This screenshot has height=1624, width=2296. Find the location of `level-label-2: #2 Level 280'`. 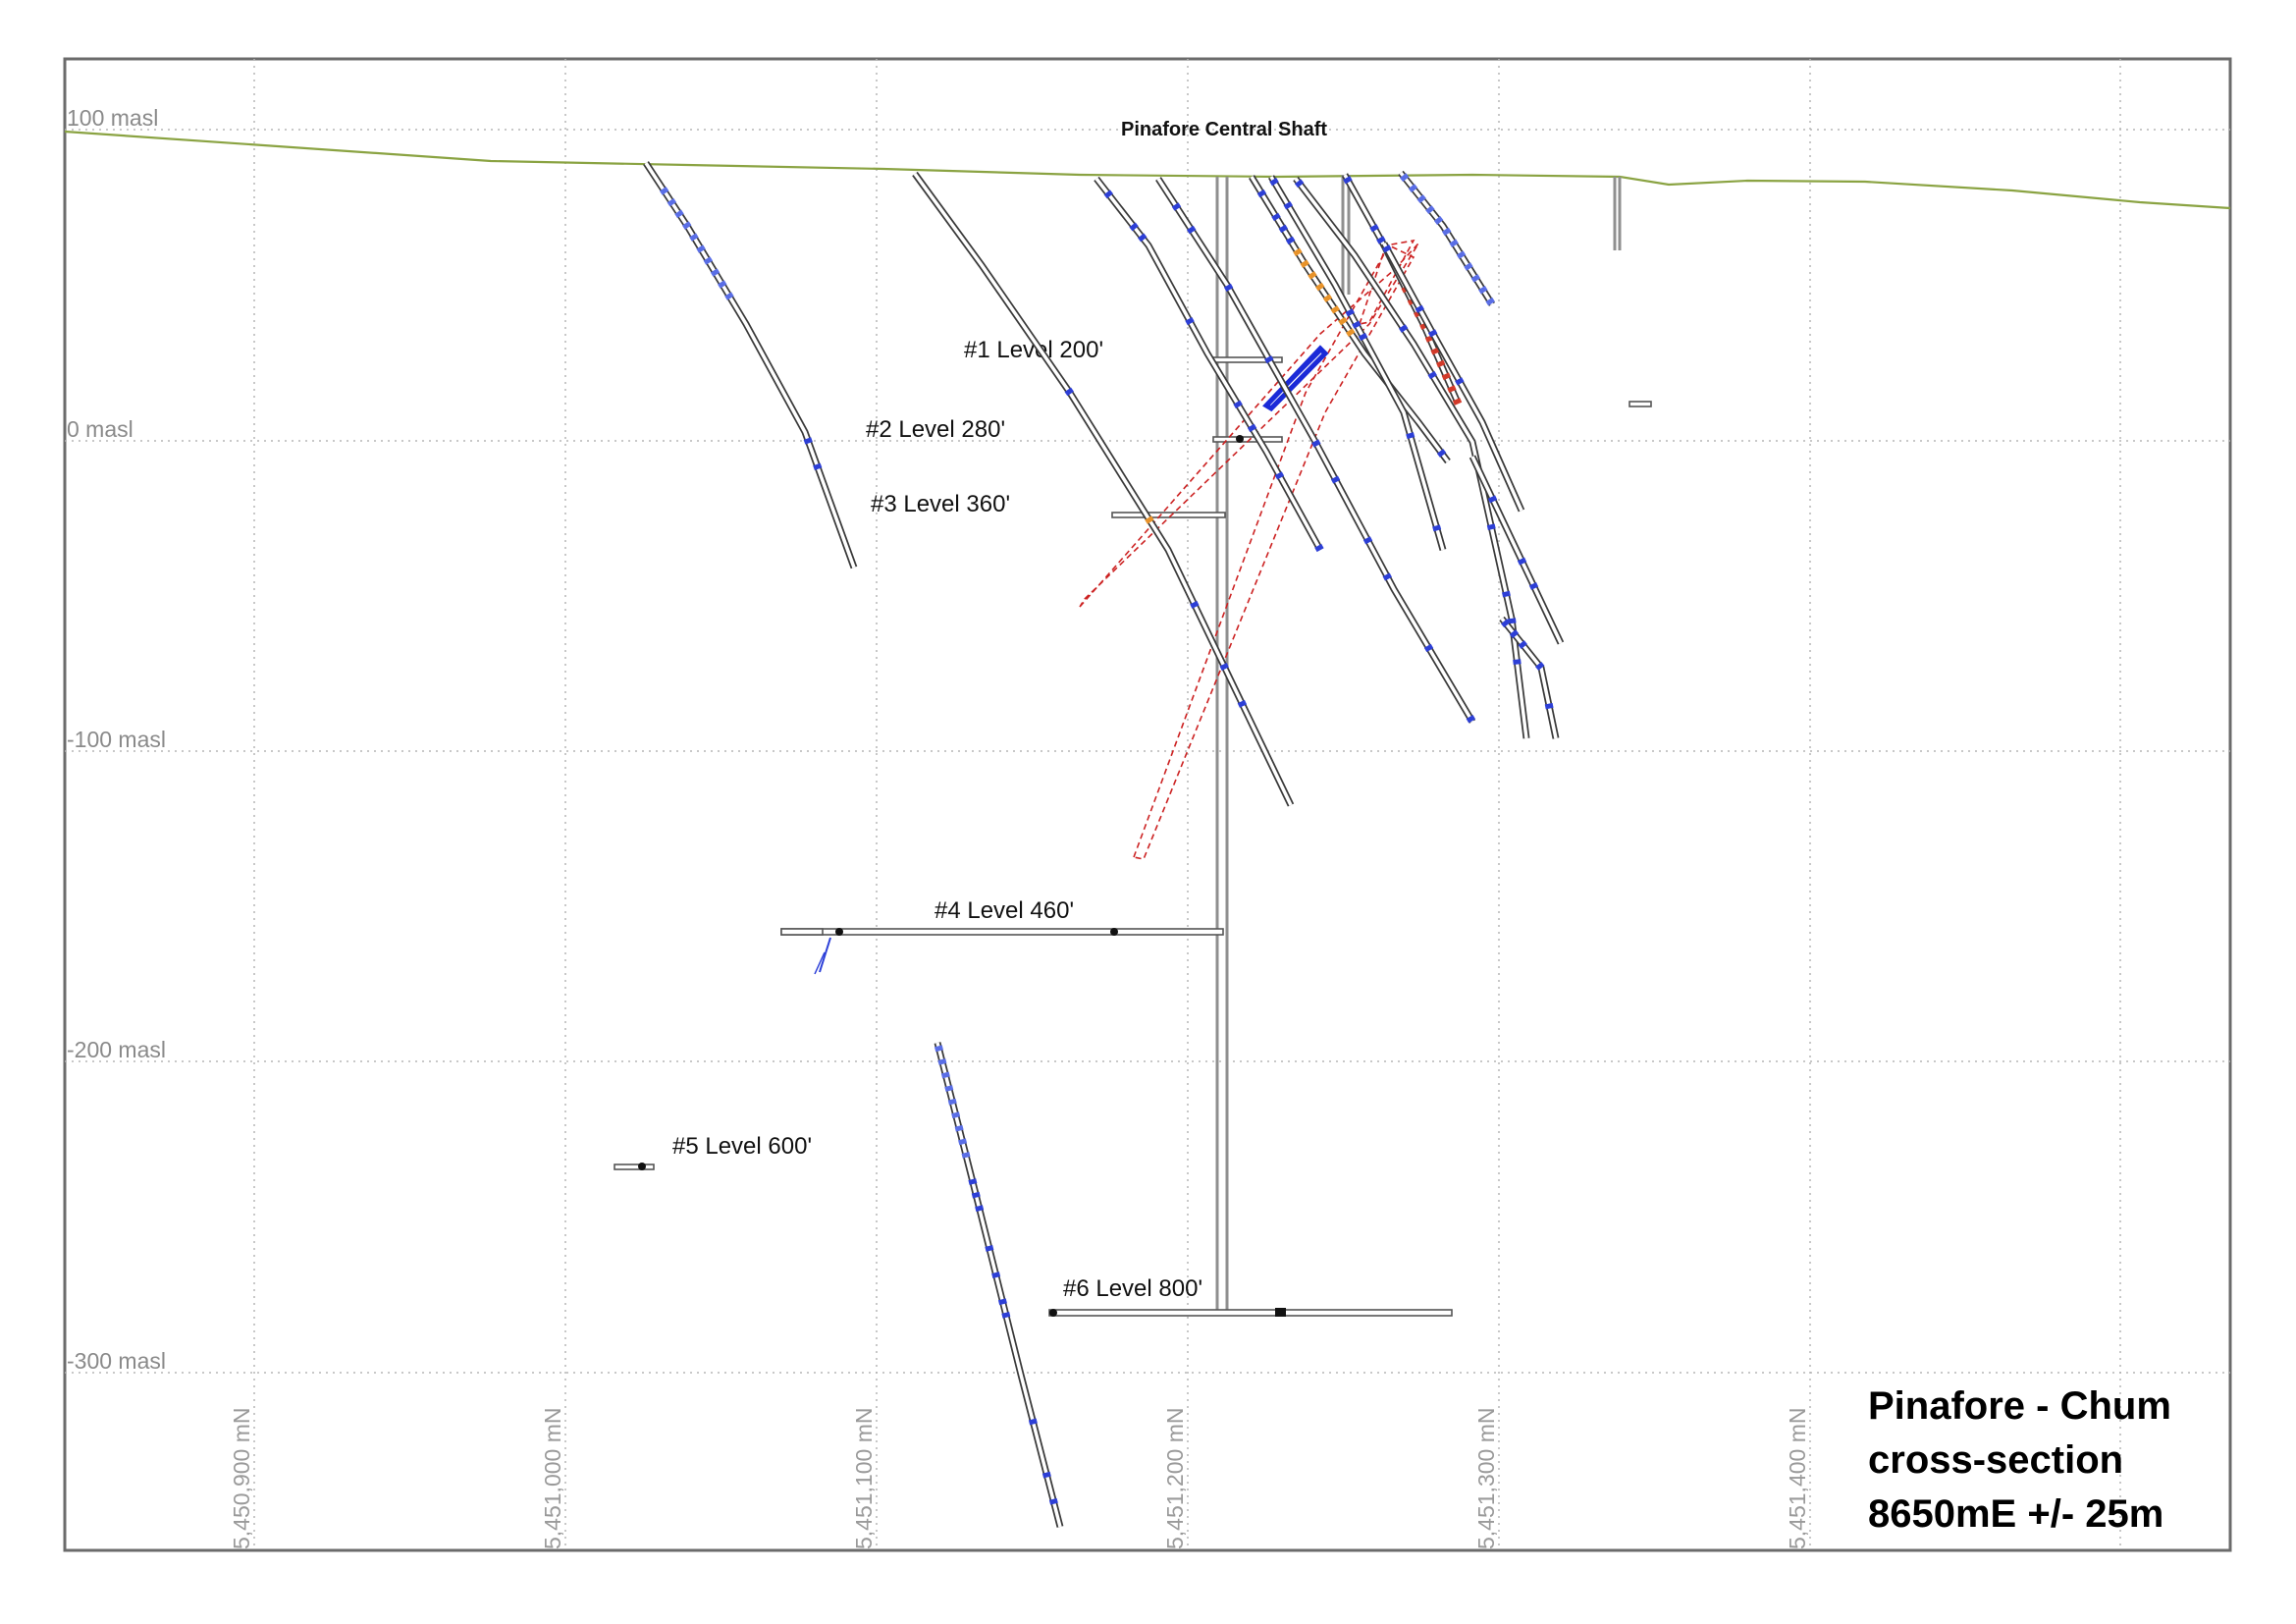

level-label-2: #2 Level 280' is located at coordinates (935, 429).